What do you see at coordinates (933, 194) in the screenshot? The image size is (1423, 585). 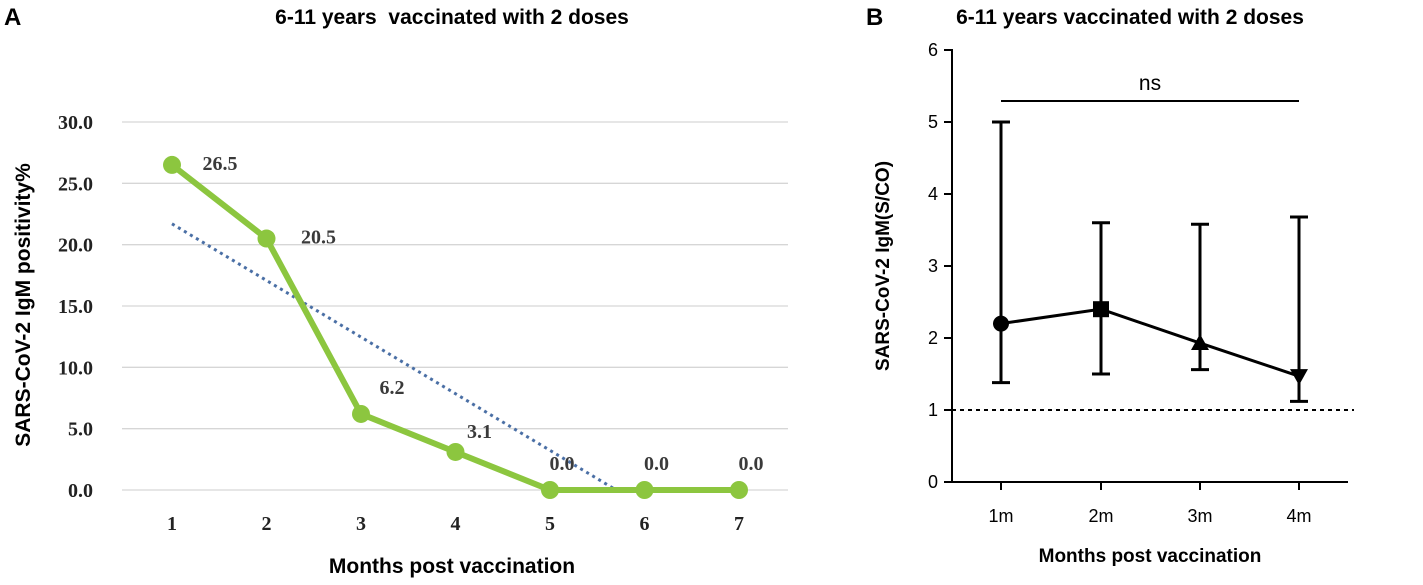 I see `chart-b-y-tick-label: 4` at bounding box center [933, 194].